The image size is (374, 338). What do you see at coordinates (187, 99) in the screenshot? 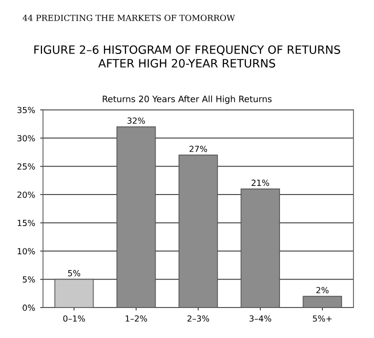
I see `chart-subtitle: Returns 20 Years After All High Returns` at bounding box center [187, 99].